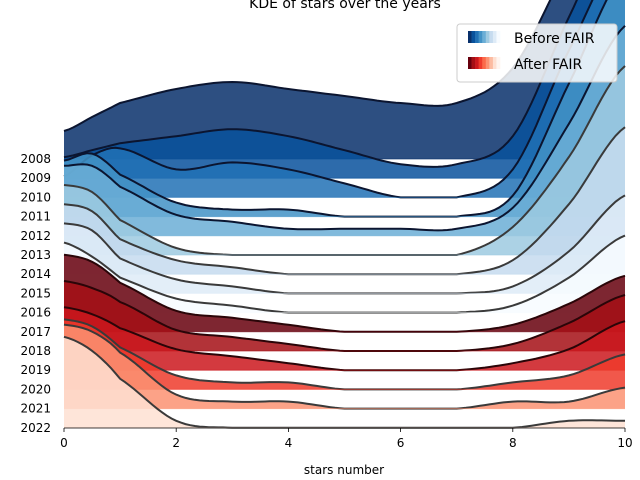 Image resolution: width=640 pixels, height=480 pixels. Describe the element at coordinates (35, 313) in the screenshot. I see `y-tick-label-2016: 2016` at that location.